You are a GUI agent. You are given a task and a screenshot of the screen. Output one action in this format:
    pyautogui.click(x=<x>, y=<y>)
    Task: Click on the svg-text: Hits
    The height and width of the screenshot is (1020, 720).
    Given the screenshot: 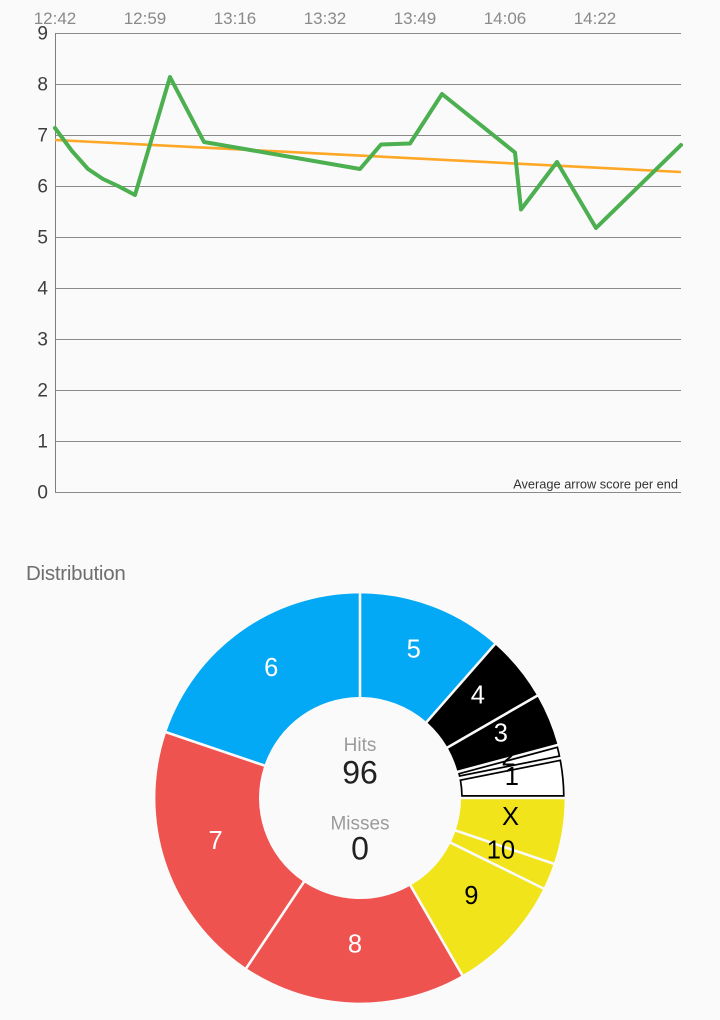 What is the action you would take?
    pyautogui.click(x=360, y=745)
    